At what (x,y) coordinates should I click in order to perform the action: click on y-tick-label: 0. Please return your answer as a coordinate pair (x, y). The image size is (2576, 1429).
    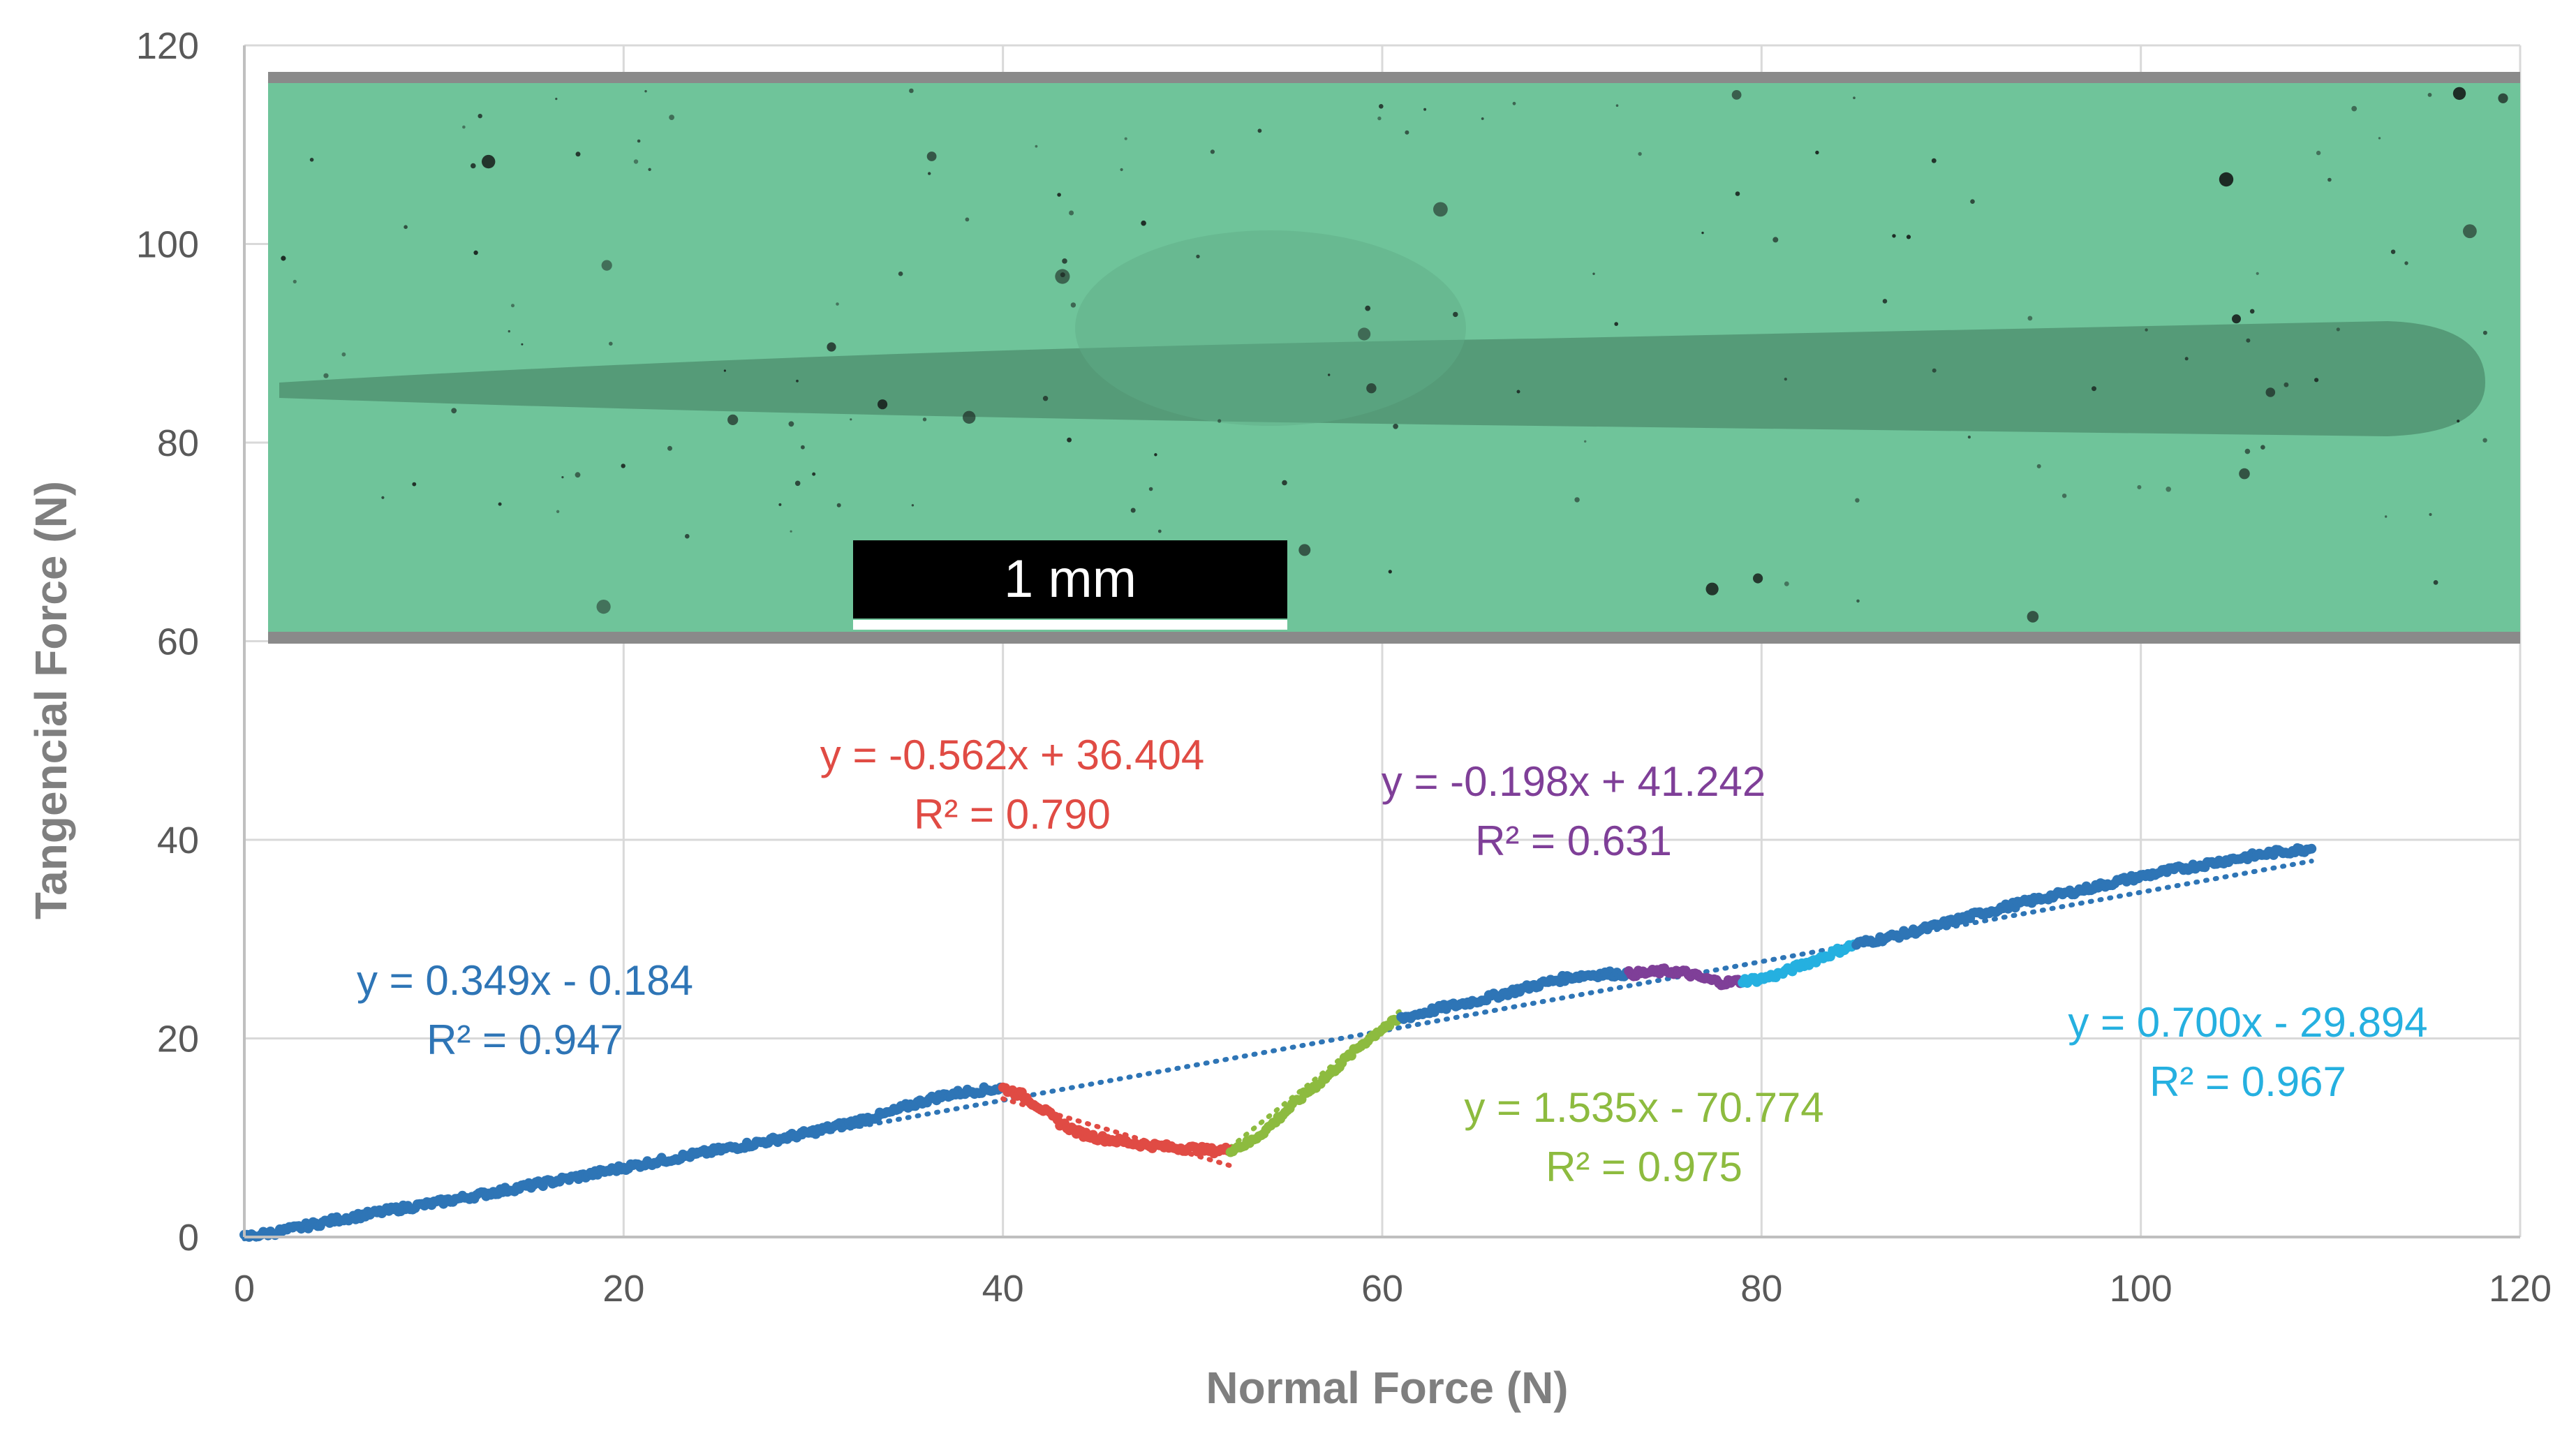
    Looking at the image, I should click on (188, 1238).